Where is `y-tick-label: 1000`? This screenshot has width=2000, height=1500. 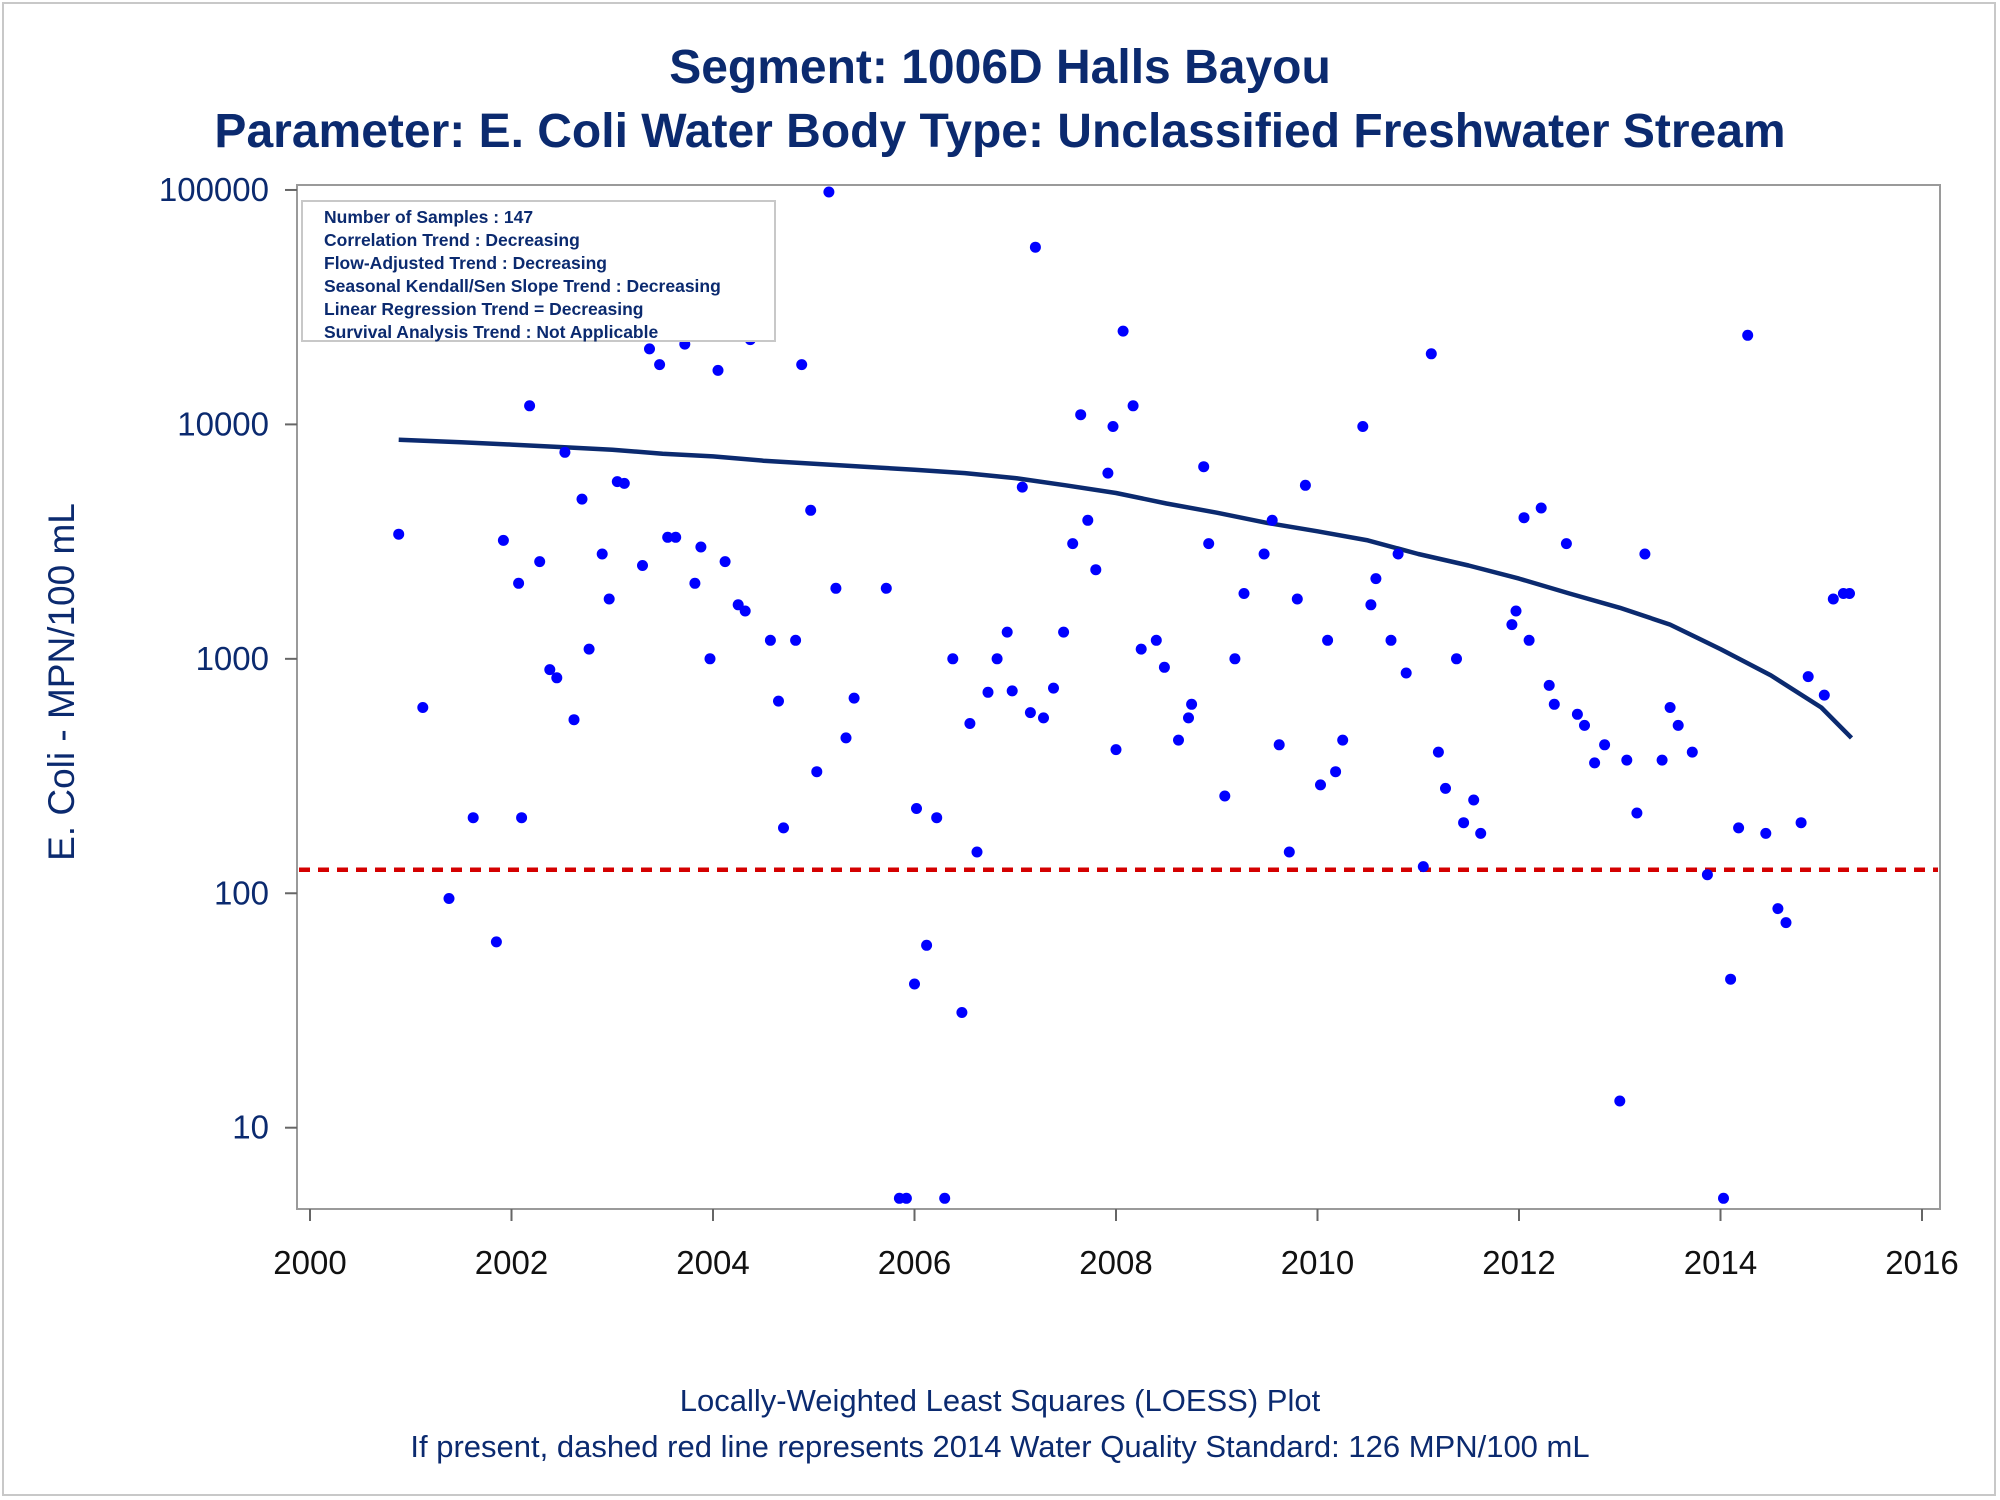 y-tick-label: 1000 is located at coordinates (232, 658).